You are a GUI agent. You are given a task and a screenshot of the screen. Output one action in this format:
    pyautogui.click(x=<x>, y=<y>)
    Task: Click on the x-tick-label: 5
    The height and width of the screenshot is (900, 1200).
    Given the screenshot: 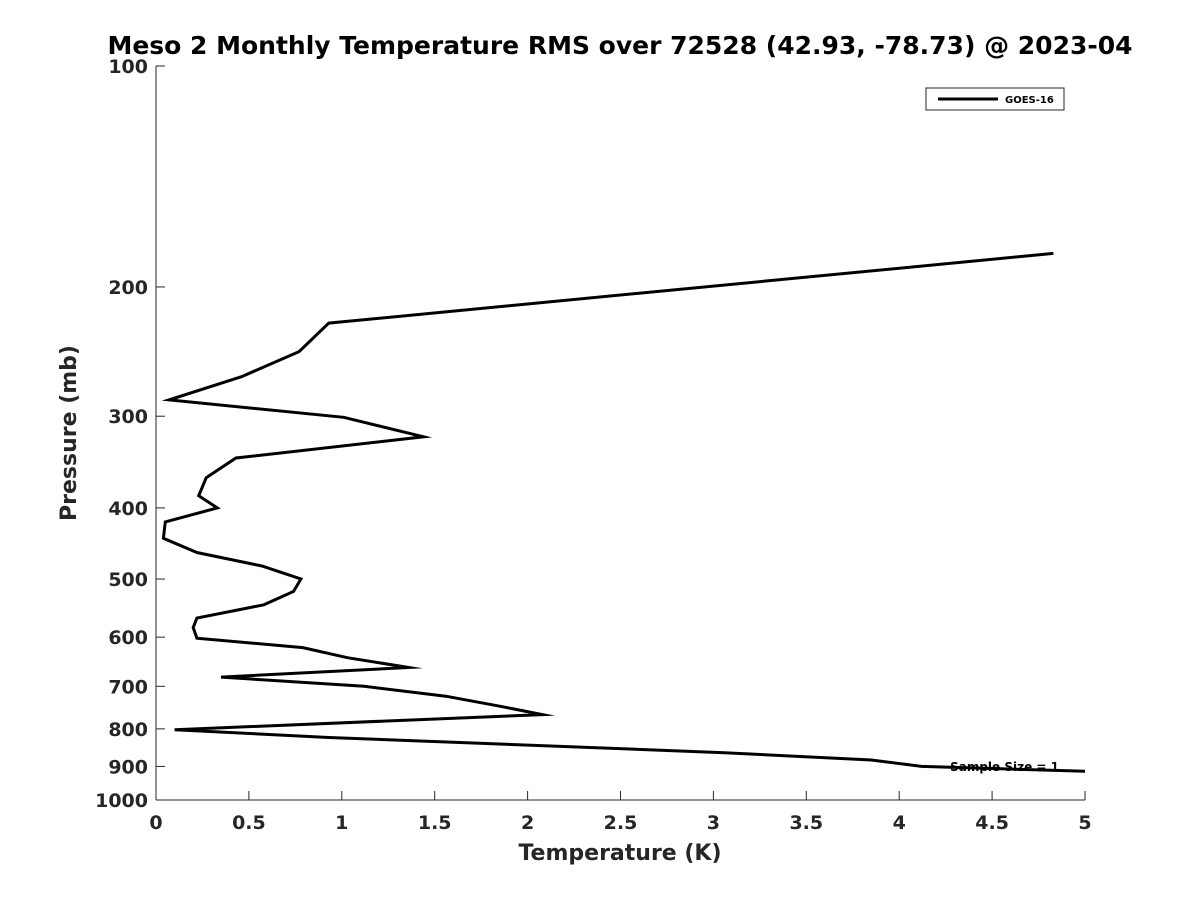 What is the action you would take?
    pyautogui.click(x=1084, y=823)
    